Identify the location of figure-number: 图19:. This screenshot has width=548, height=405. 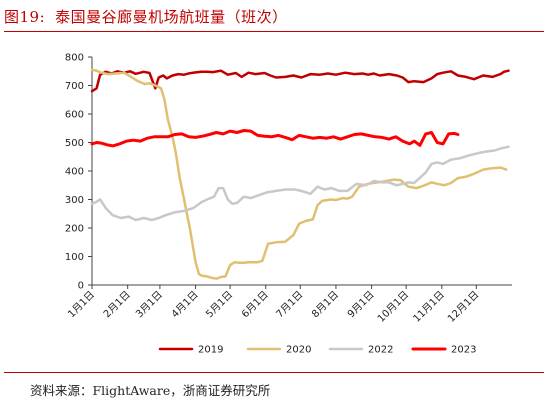
(25, 17).